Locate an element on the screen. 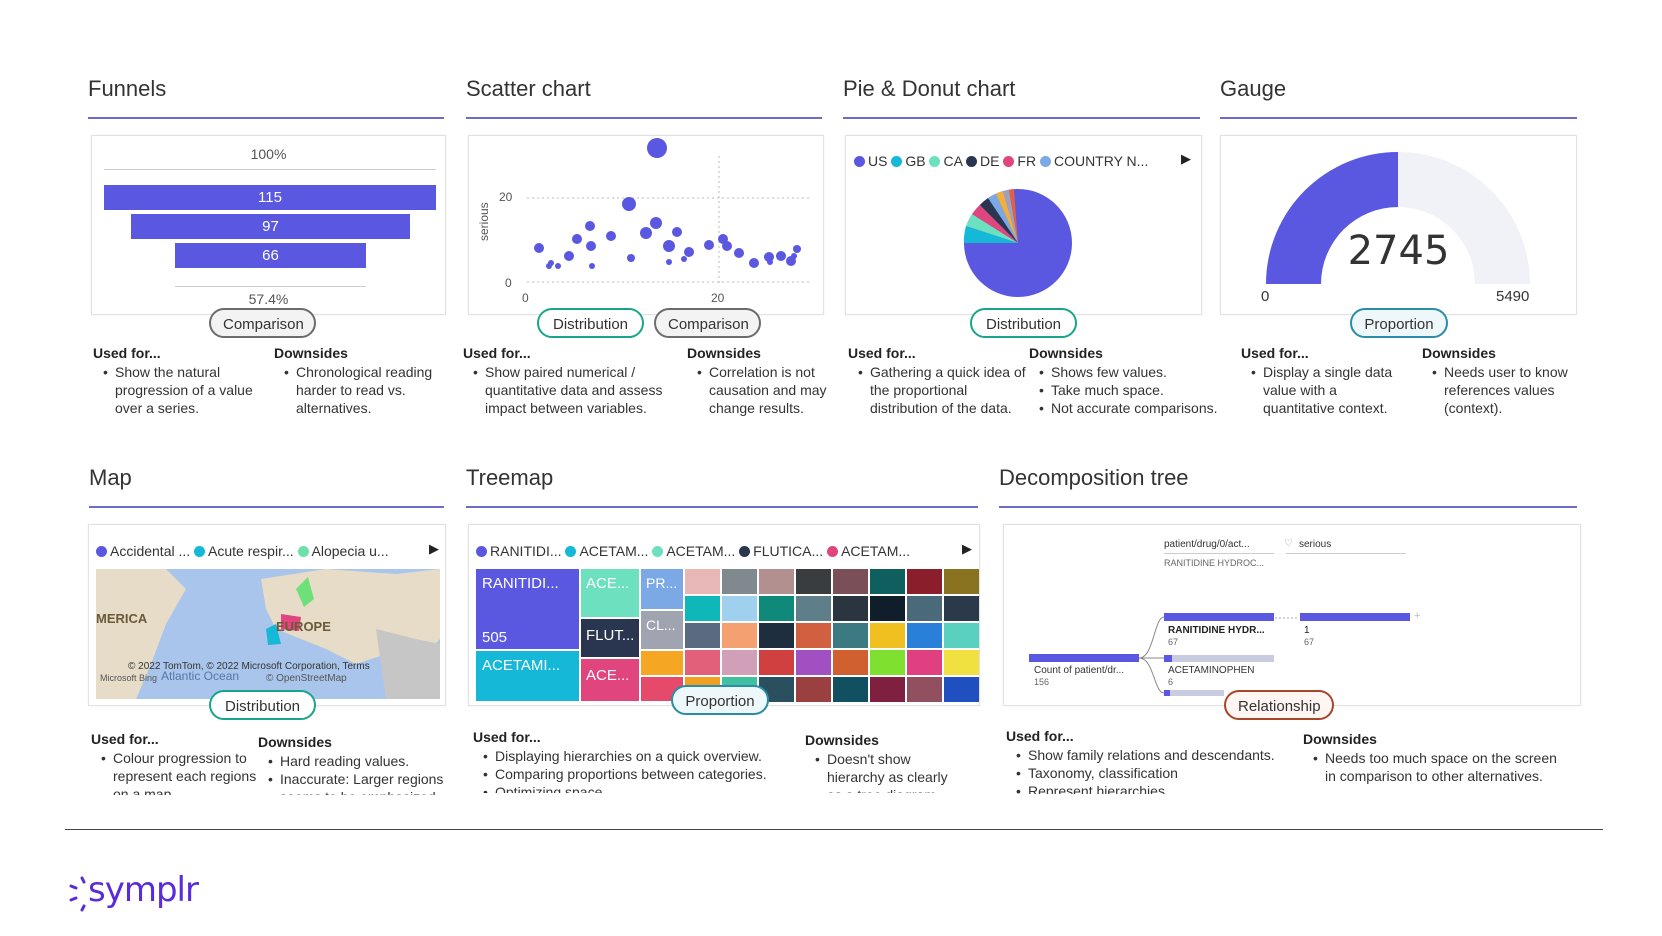 This screenshot has height=936, width=1662. map-attribution-osm: © OpenStreetMap is located at coordinates (306, 678).